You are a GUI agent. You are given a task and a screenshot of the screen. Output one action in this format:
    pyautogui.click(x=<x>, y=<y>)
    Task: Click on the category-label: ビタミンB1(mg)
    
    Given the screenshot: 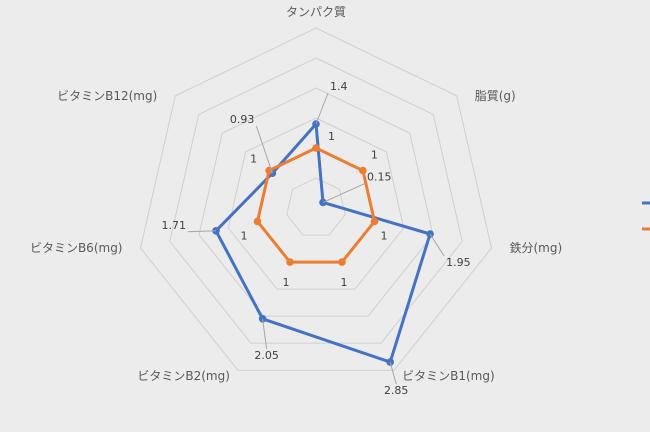 What is the action you would take?
    pyautogui.click(x=448, y=376)
    